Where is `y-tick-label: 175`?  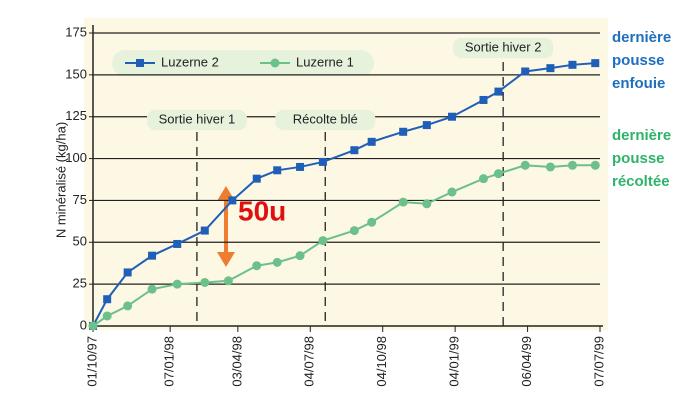
y-tick-label: 175 is located at coordinates (76, 31).